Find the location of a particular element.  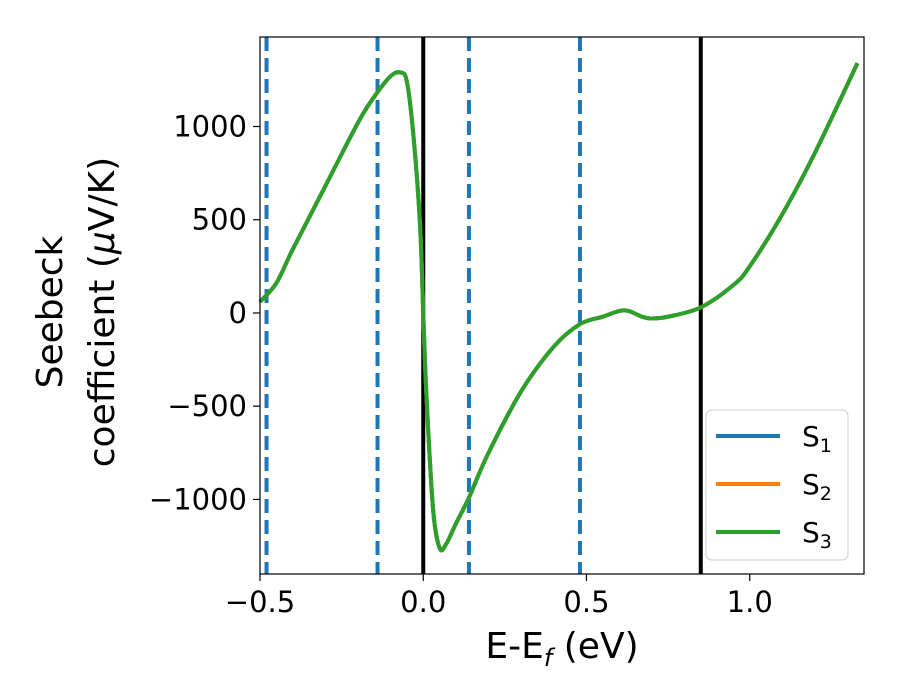

x-axis-label: E-Ef (eV) is located at coordinates (561, 649).